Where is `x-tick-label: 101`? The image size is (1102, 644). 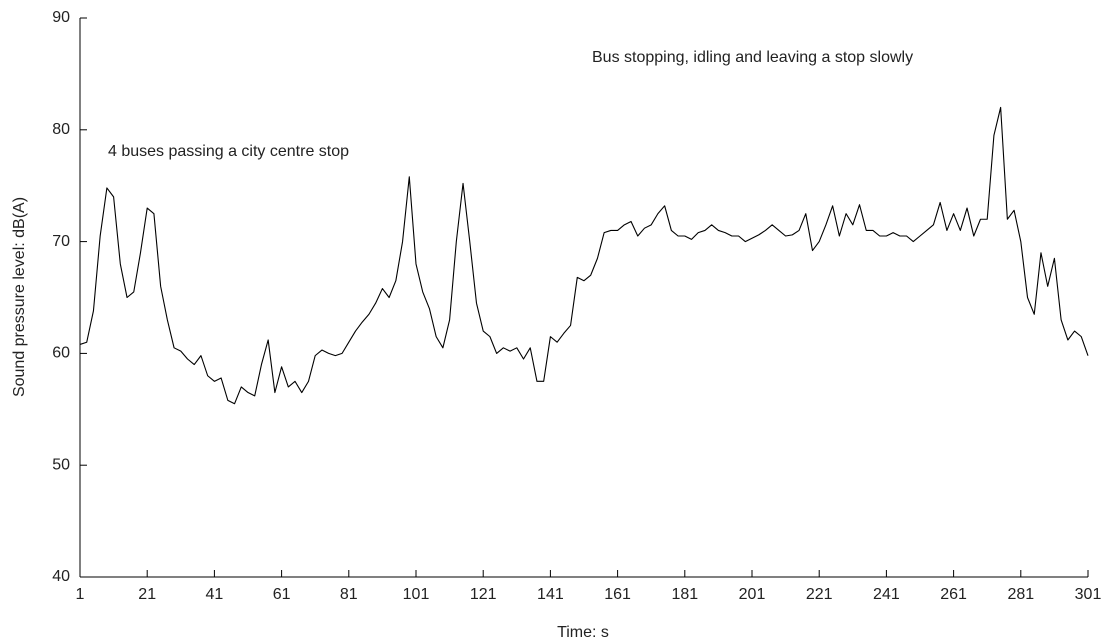
x-tick-label: 101 is located at coordinates (416, 594).